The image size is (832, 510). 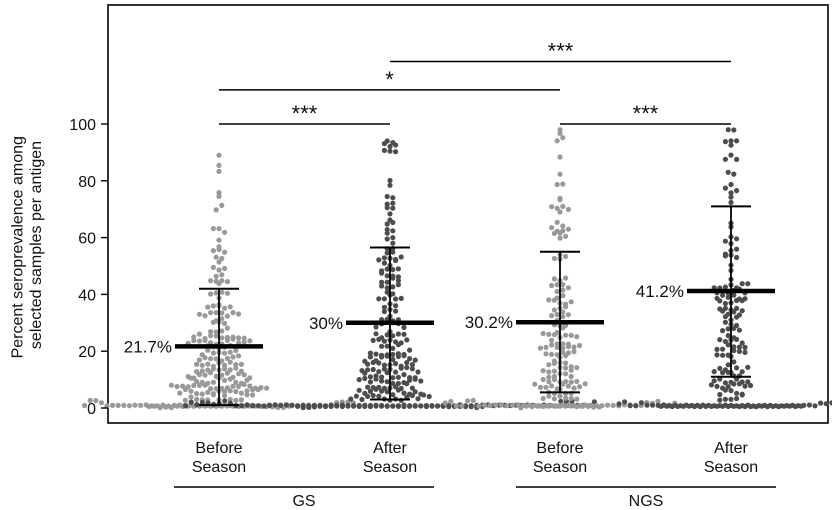 What do you see at coordinates (87, 295) in the screenshot?
I see `y-tick-label: 40` at bounding box center [87, 295].